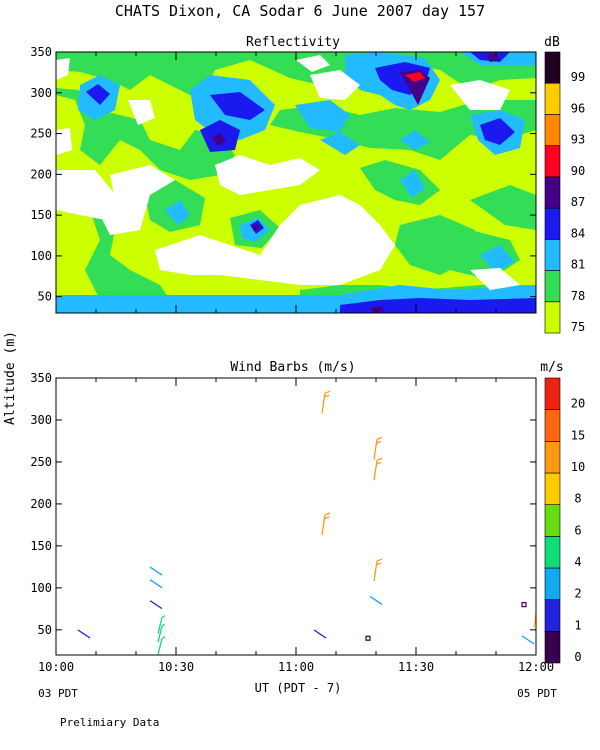  I want to click on reflectivity-title: Reflectivity, so click(293, 42).